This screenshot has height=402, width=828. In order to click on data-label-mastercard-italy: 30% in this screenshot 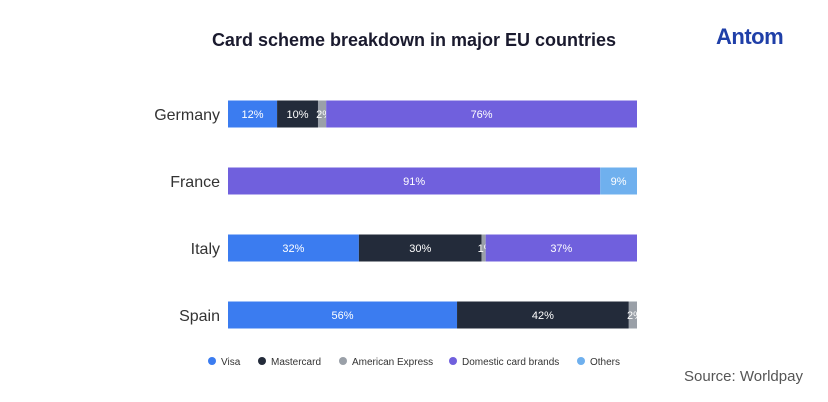, I will do `click(420, 249)`.